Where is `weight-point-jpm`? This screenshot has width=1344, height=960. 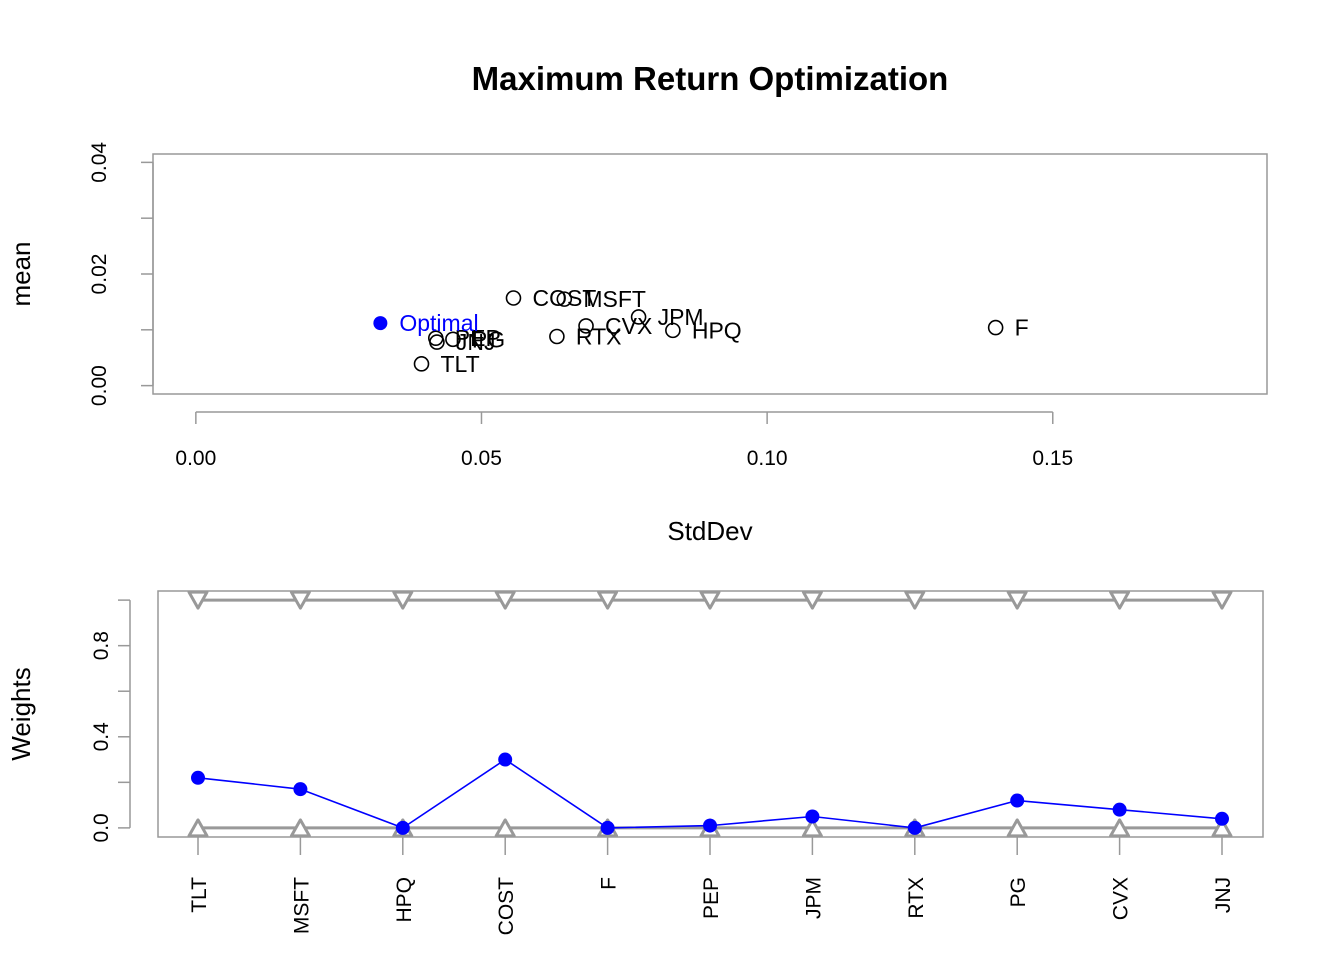 weight-point-jpm is located at coordinates (812, 816).